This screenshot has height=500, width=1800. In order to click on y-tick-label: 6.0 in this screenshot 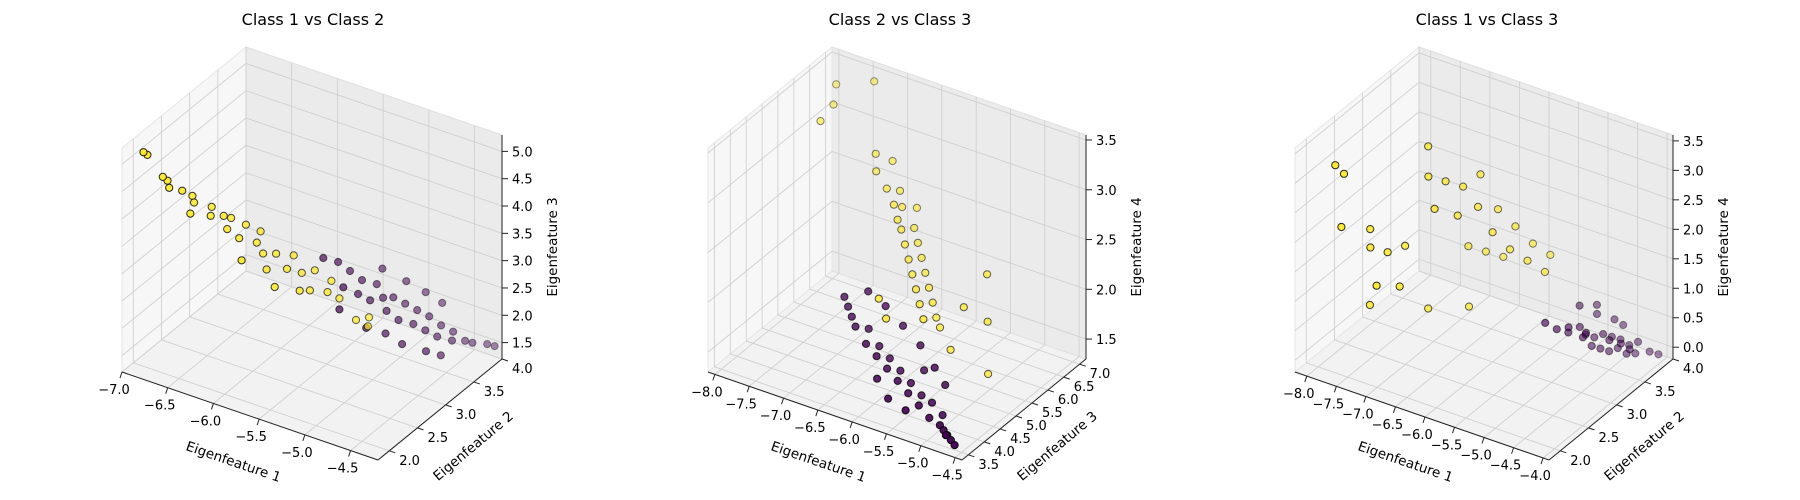, I will do `click(1068, 400)`.